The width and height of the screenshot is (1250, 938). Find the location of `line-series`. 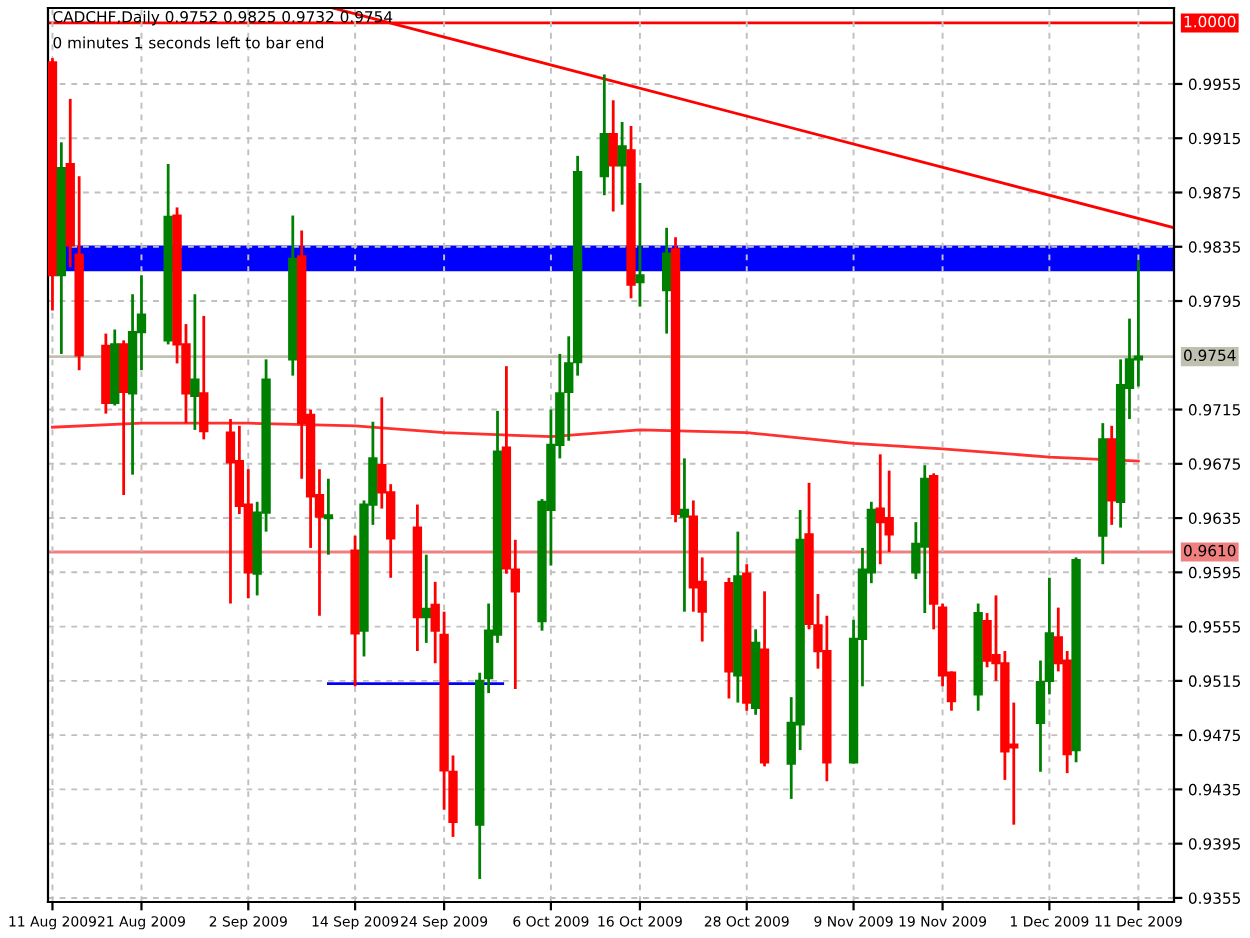

line-series is located at coordinates (595, 442).